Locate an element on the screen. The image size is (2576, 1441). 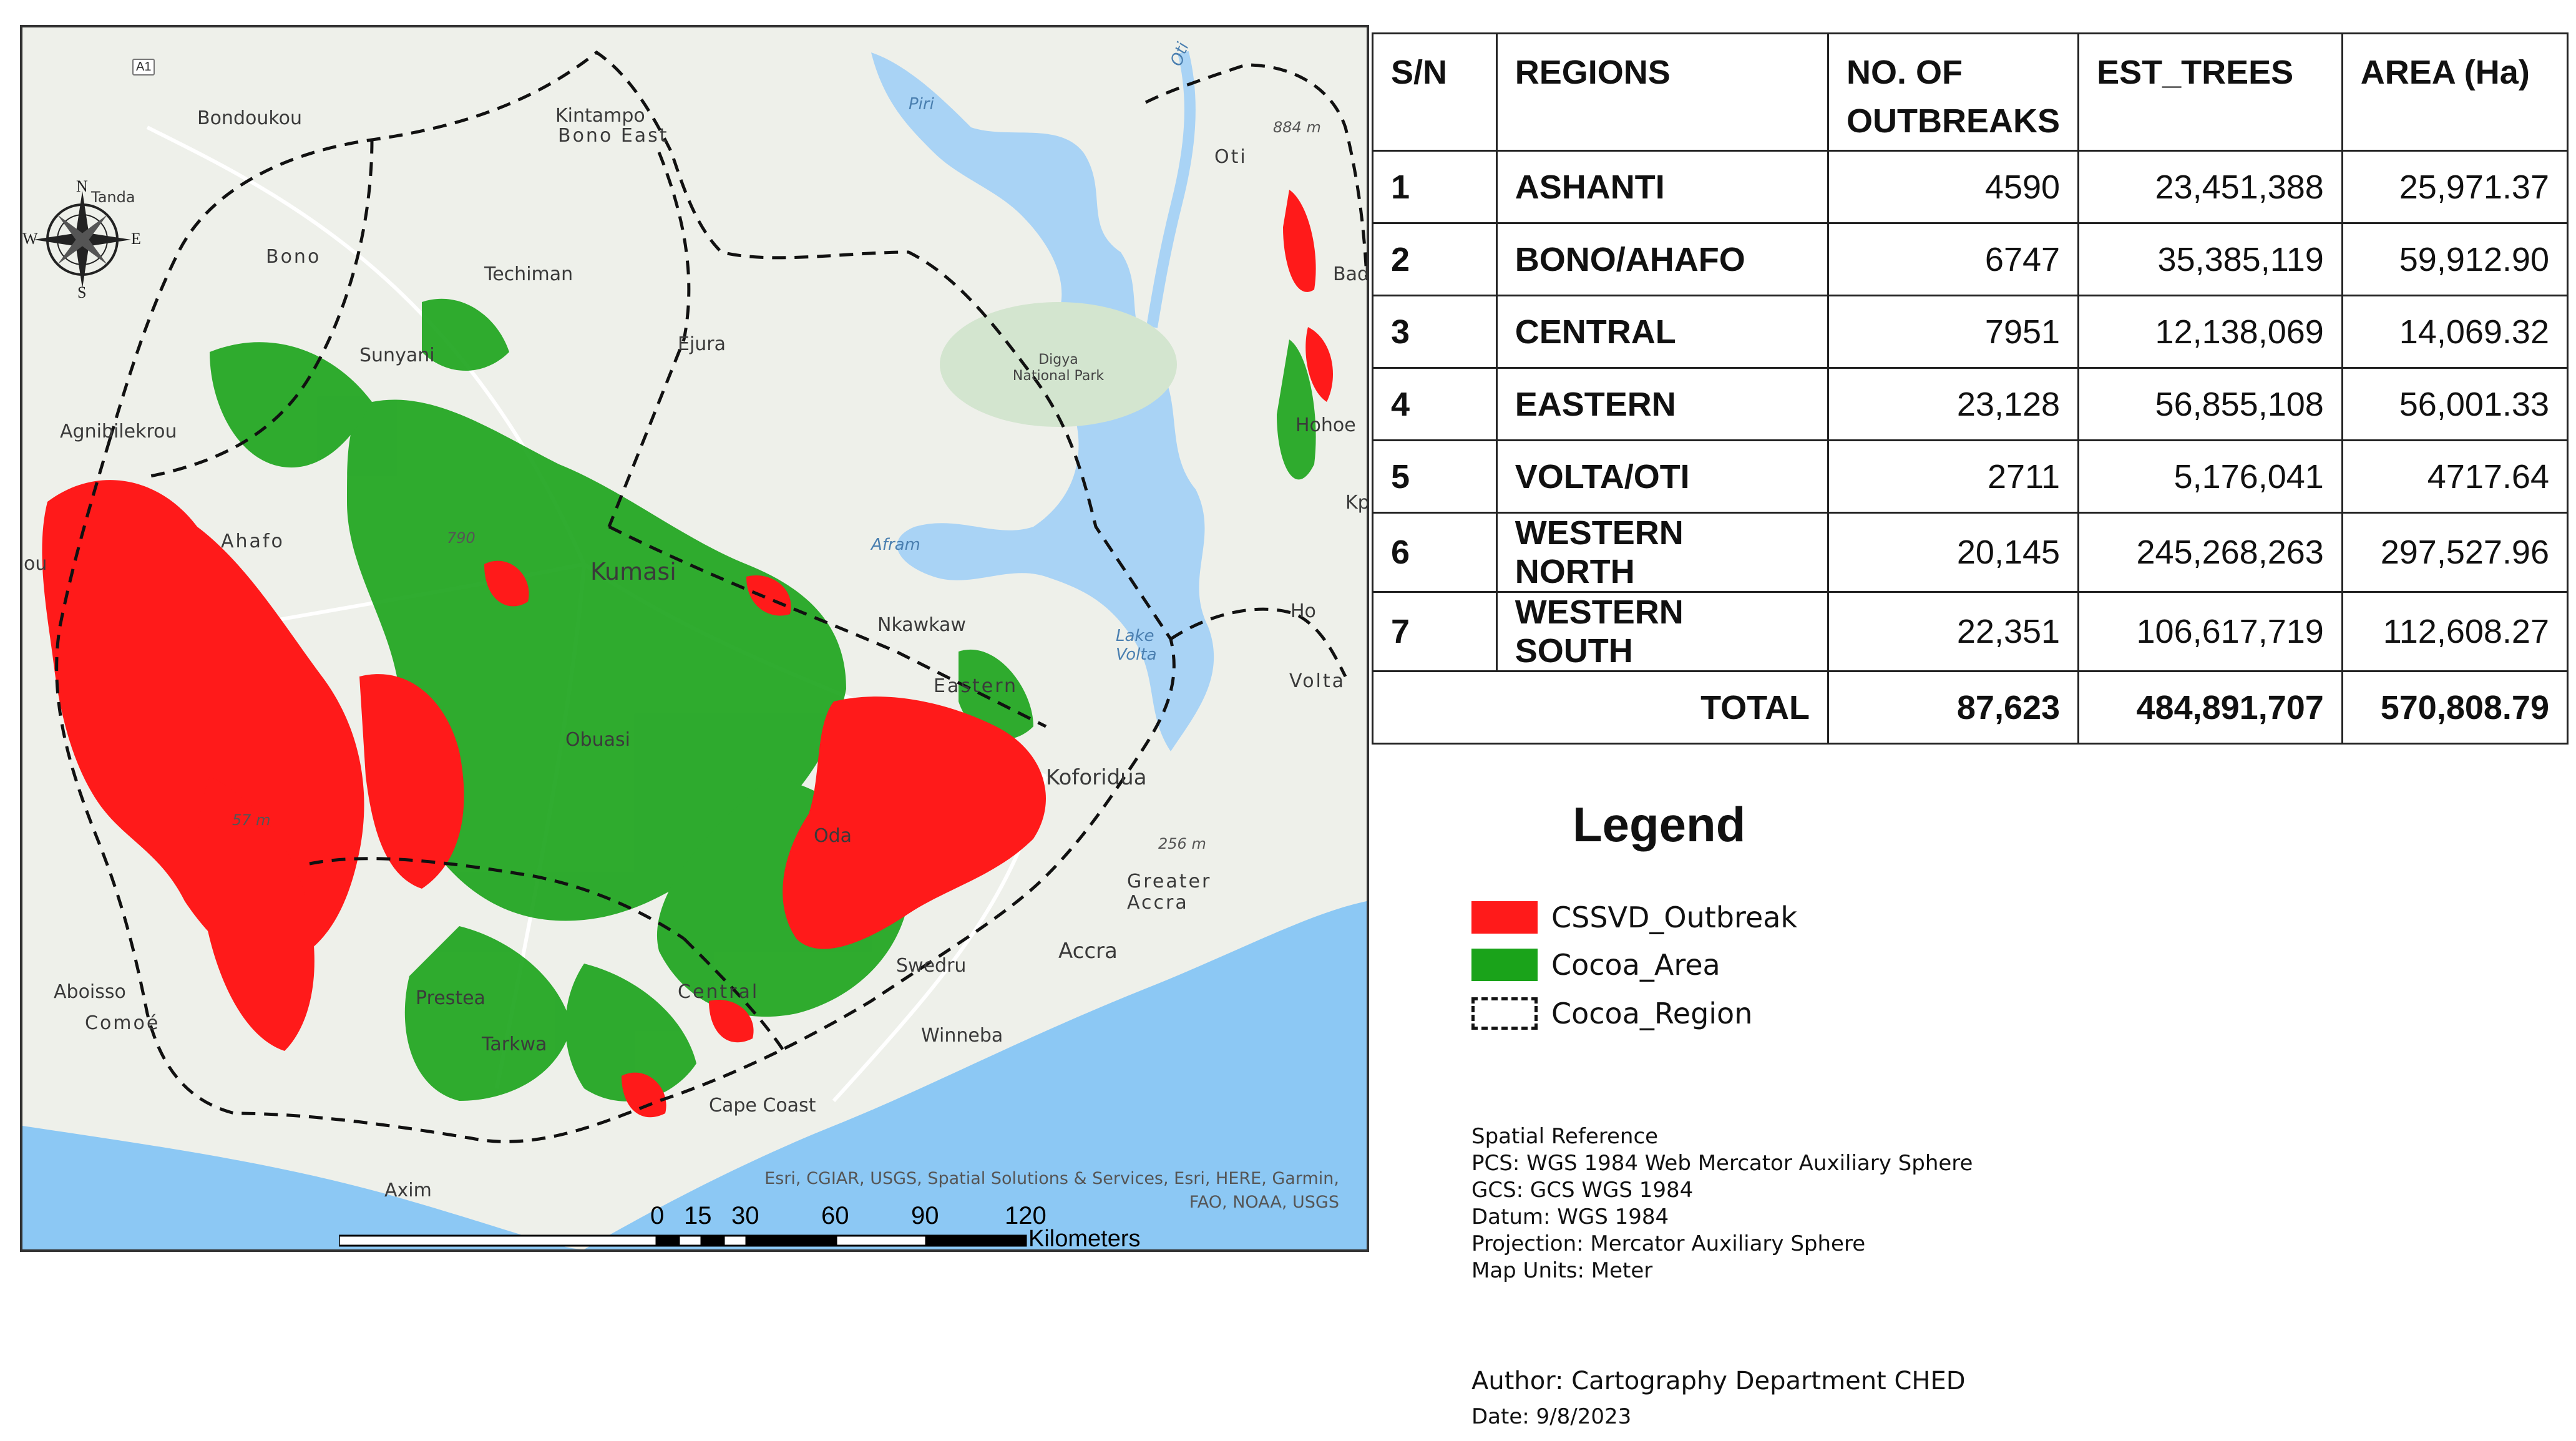
cell-outbreaks: 6747 is located at coordinates (1953, 259).